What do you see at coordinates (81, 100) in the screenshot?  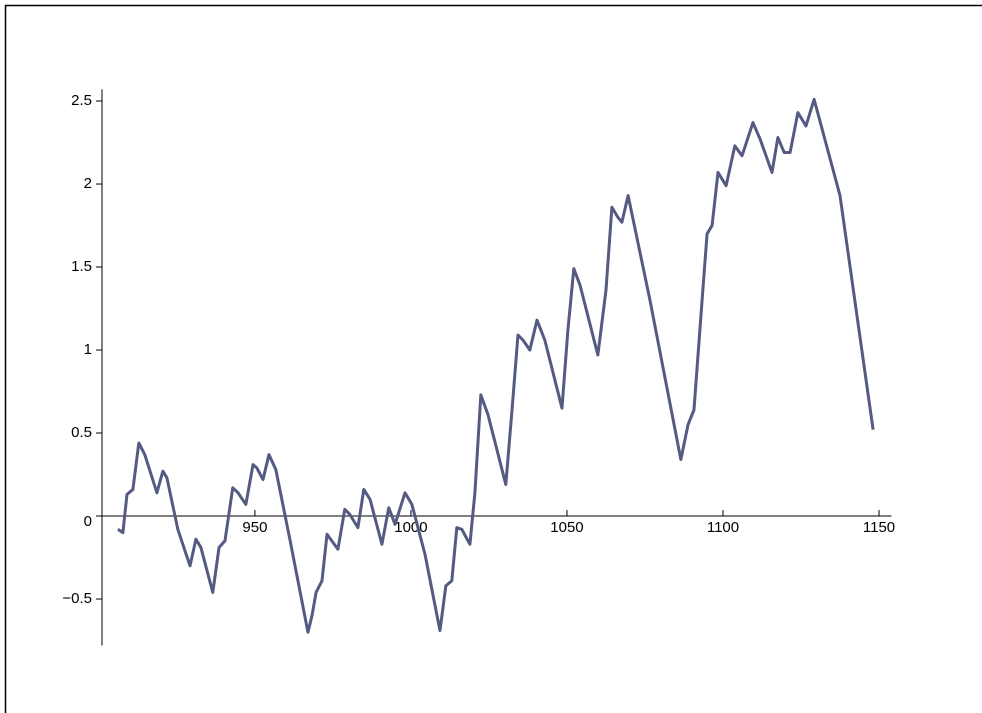 I see `y-tick-label: 2.5` at bounding box center [81, 100].